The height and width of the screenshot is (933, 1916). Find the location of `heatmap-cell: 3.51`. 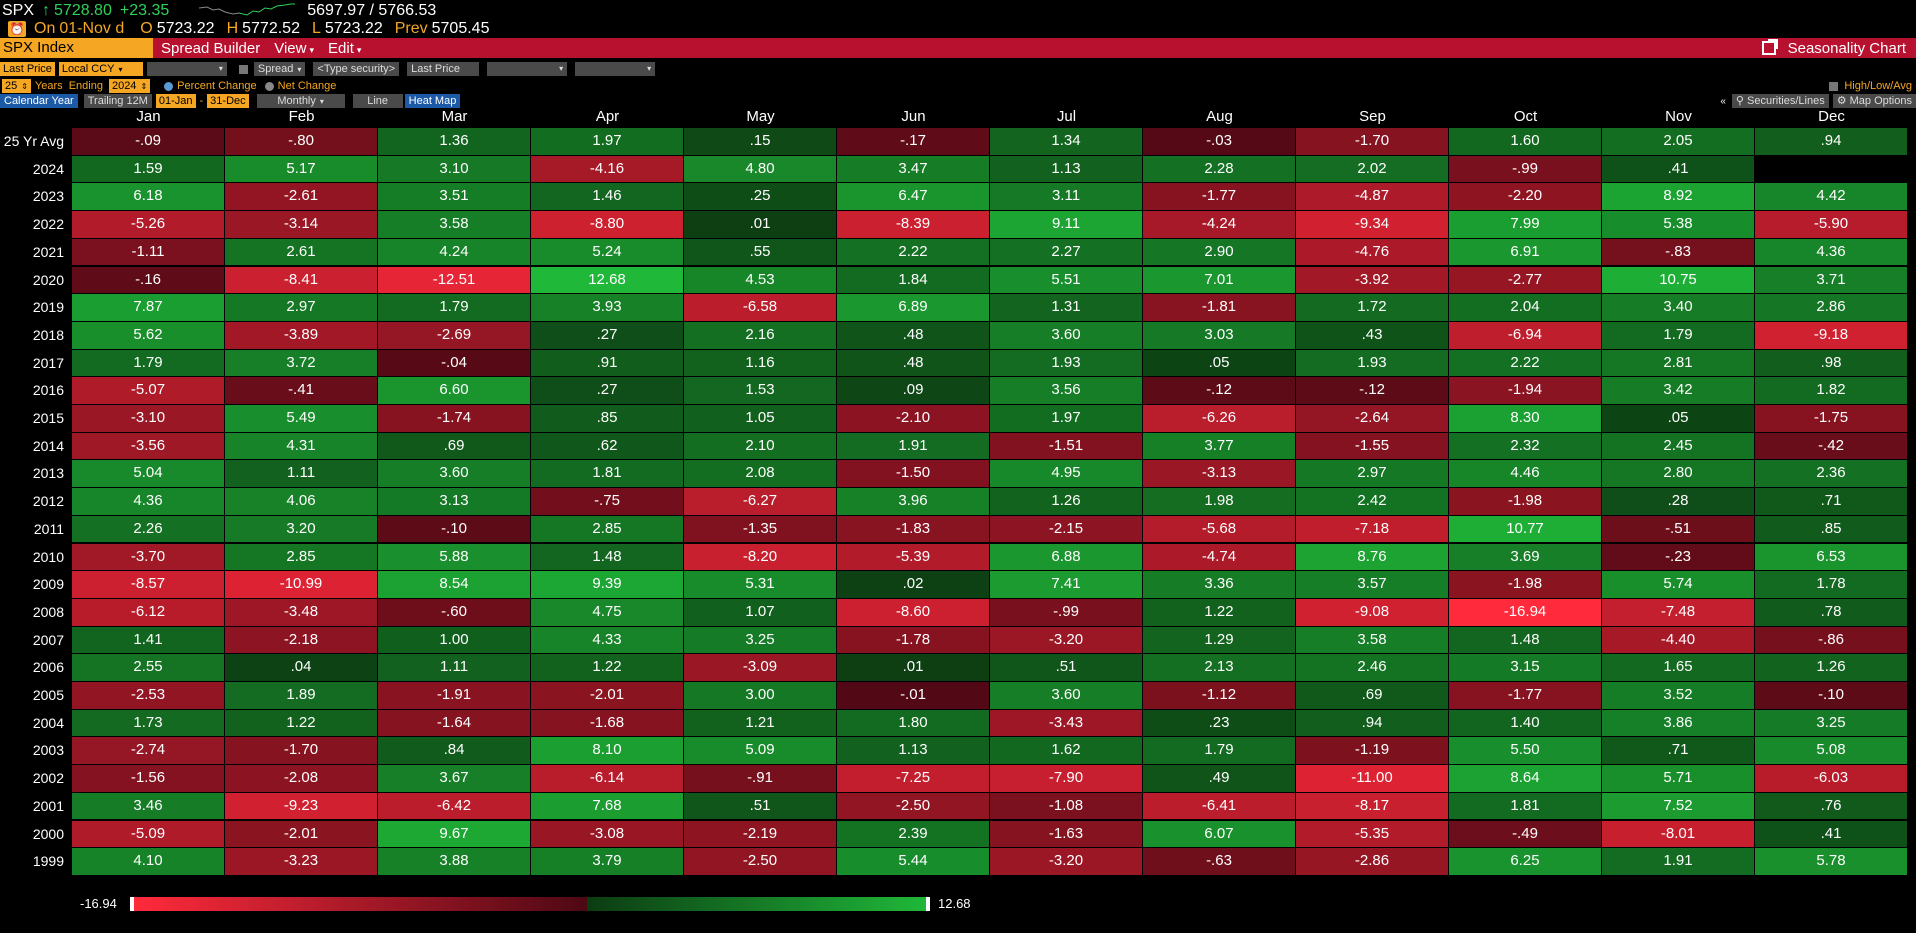

heatmap-cell: 3.51 is located at coordinates (454, 197).